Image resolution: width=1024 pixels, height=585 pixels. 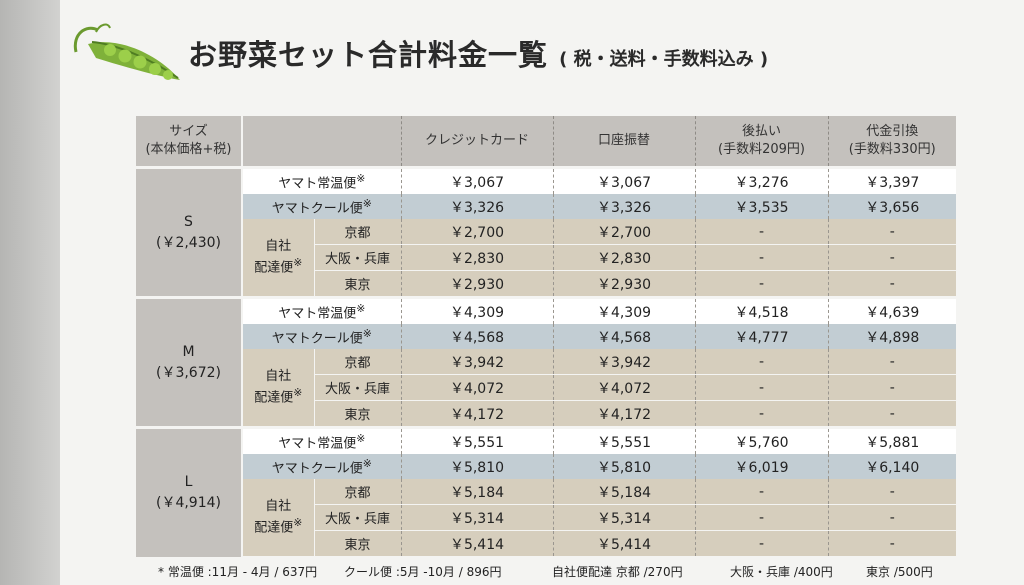 What do you see at coordinates (161, 572) in the screenshot?
I see `footnote-mark: *` at bounding box center [161, 572].